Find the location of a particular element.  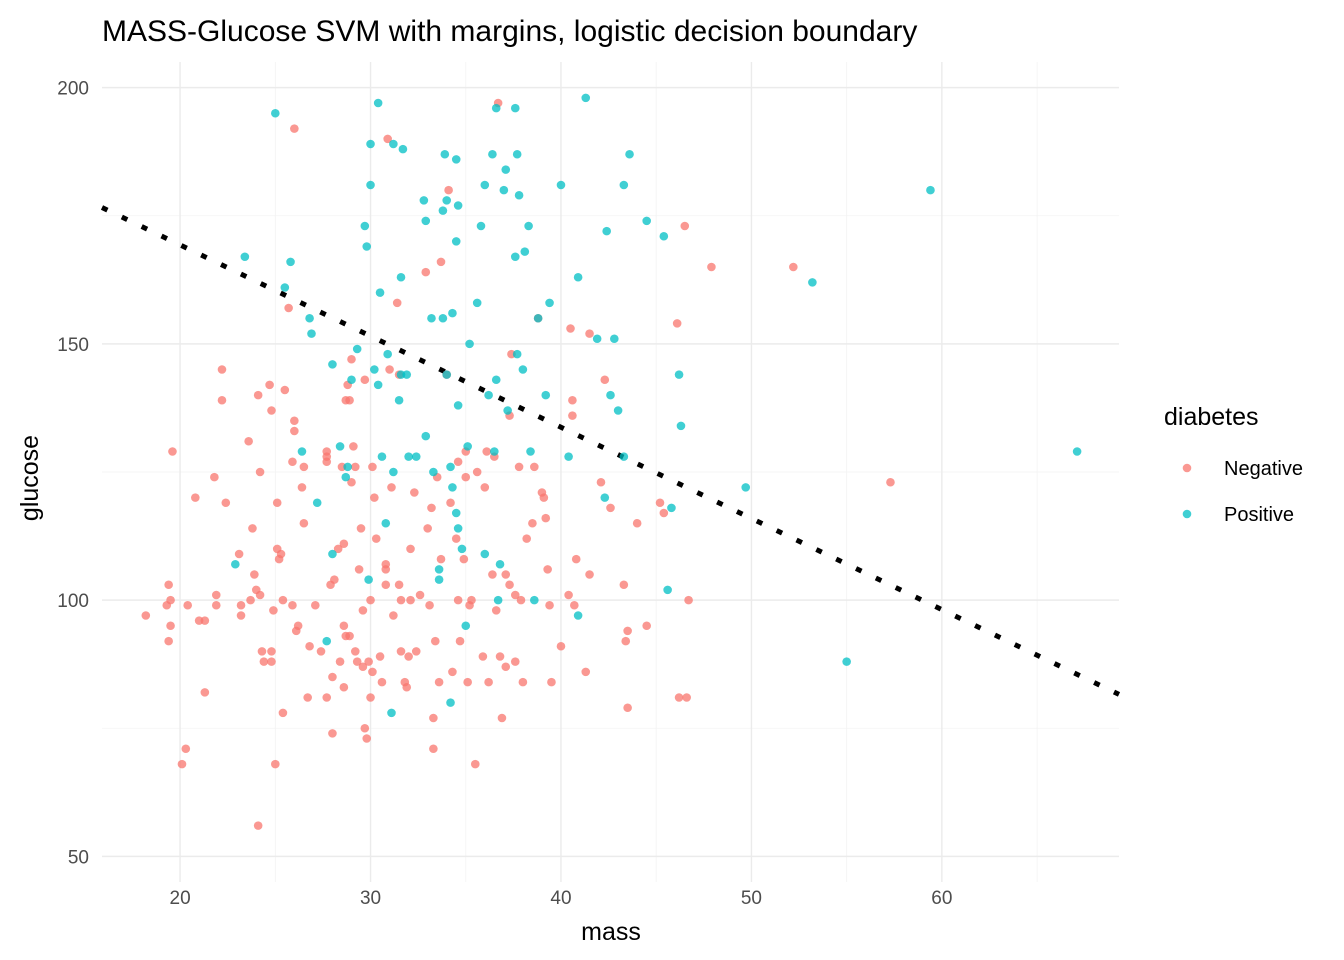

legend-title: diabetes is located at coordinates (1211, 417).